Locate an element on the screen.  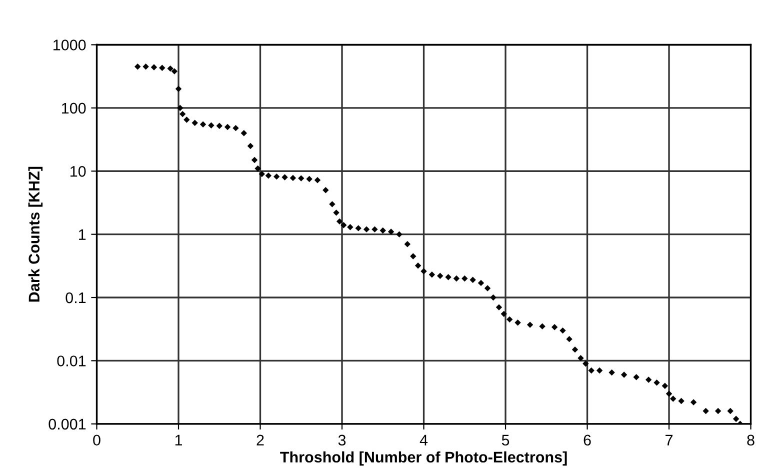
x-tick-label: 1 is located at coordinates (178, 440).